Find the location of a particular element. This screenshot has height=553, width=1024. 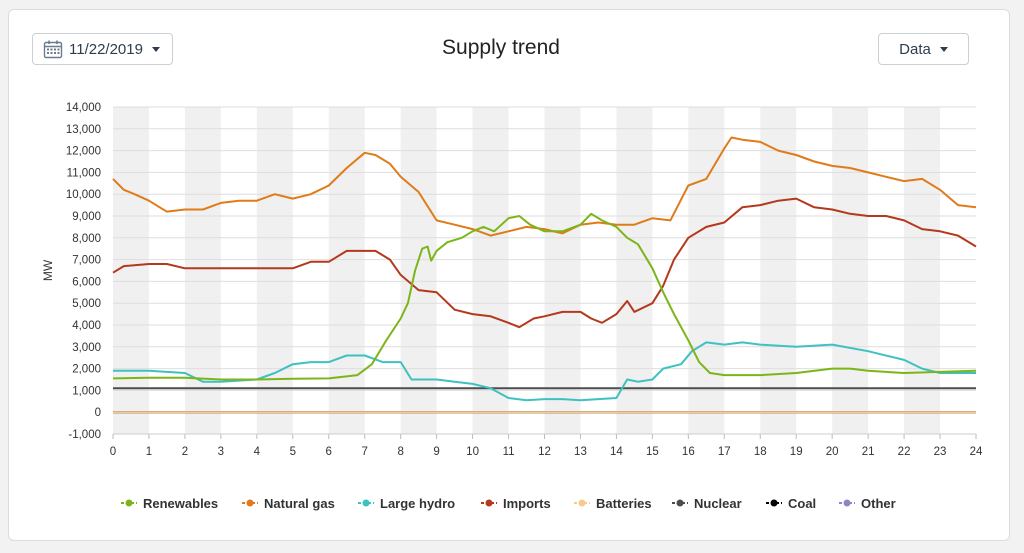

x-tick-label: 23 is located at coordinates (940, 452).